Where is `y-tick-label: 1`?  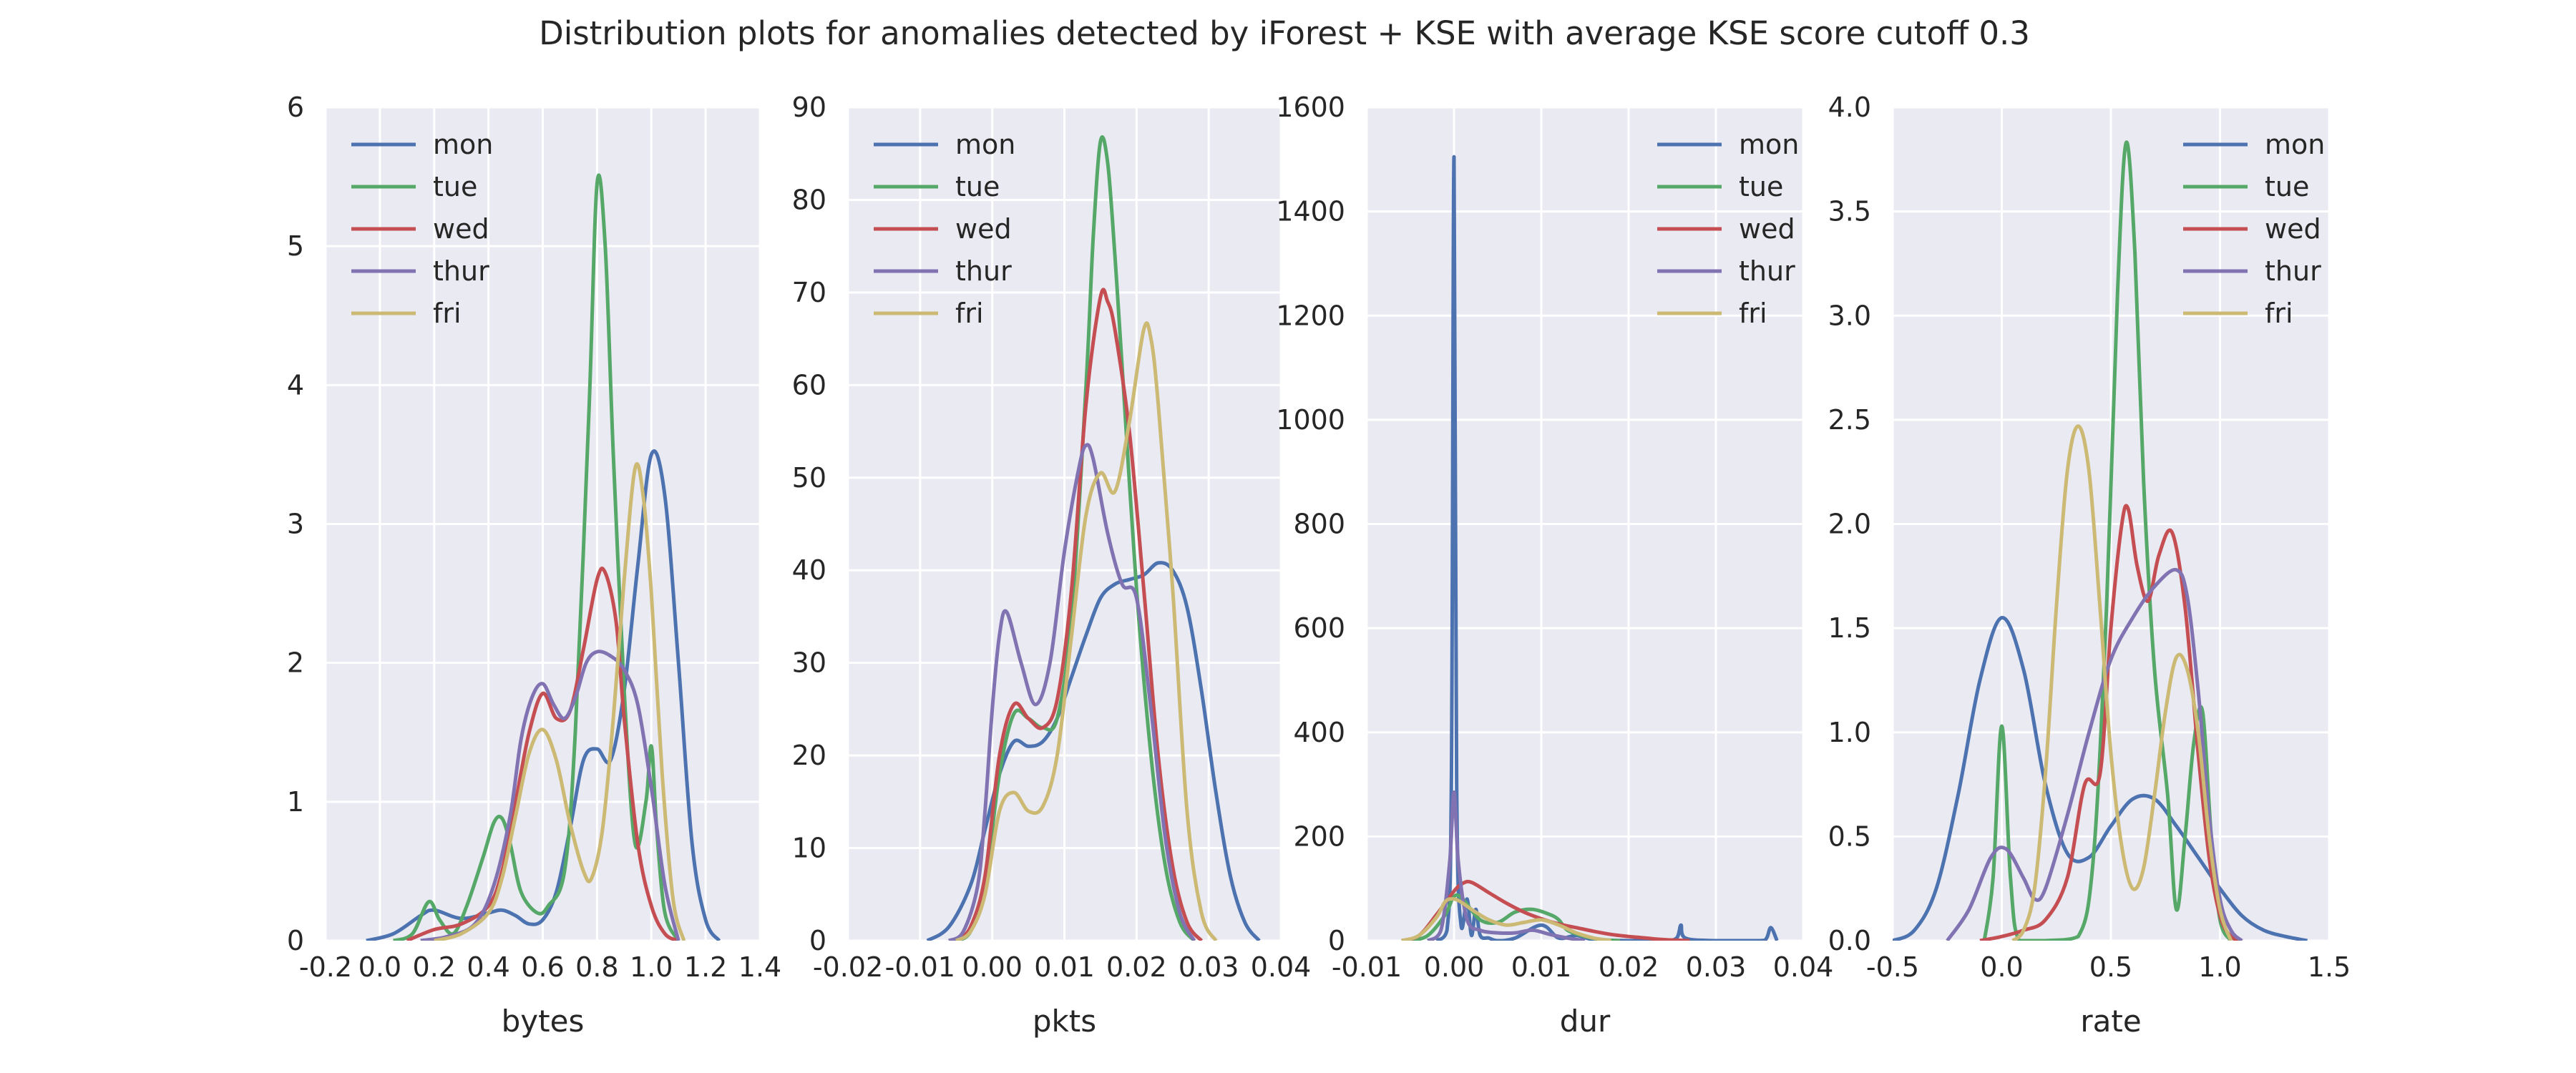 y-tick-label: 1 is located at coordinates (295, 802).